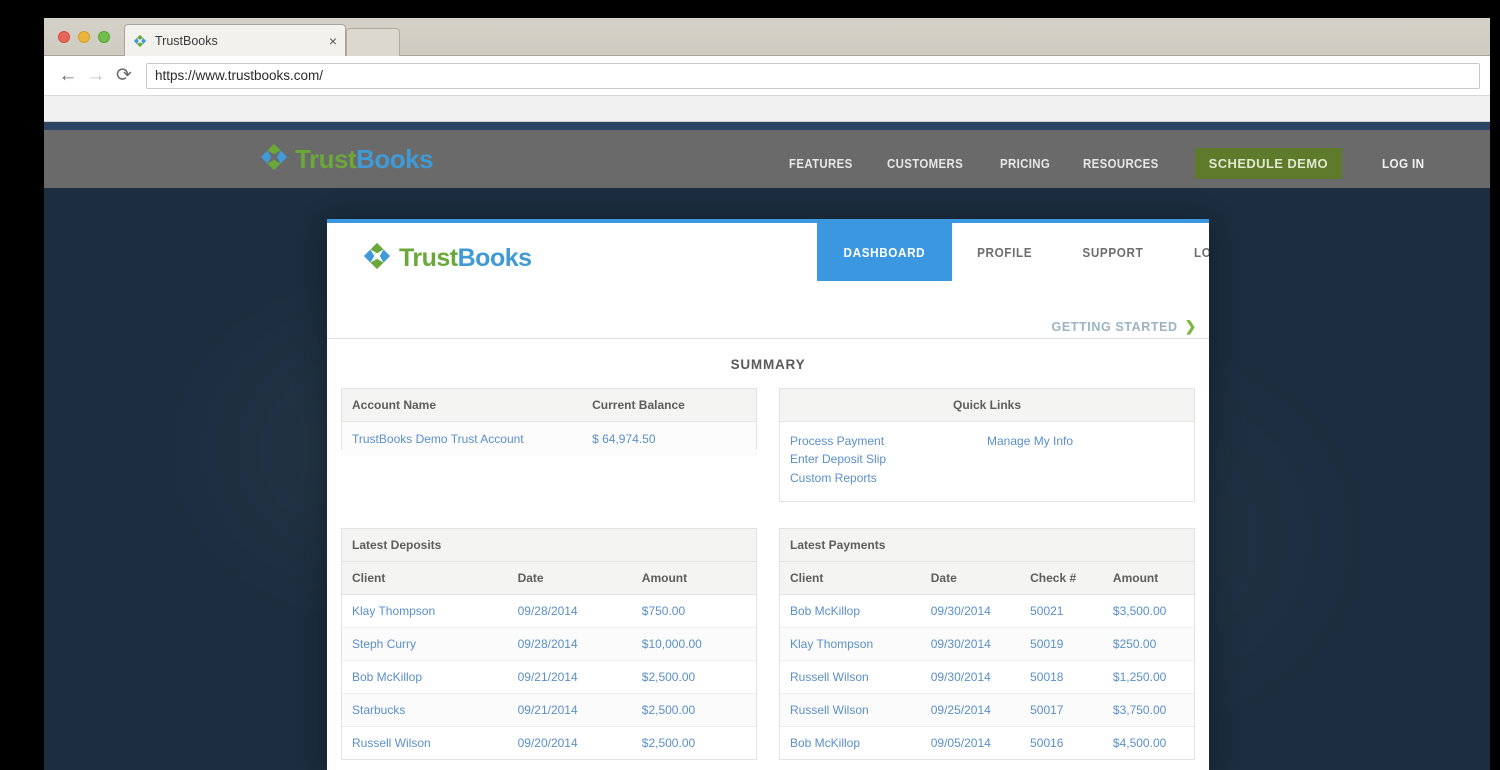 This screenshot has width=1500, height=770. I want to click on dashboard-brand-second: Books, so click(494, 258).